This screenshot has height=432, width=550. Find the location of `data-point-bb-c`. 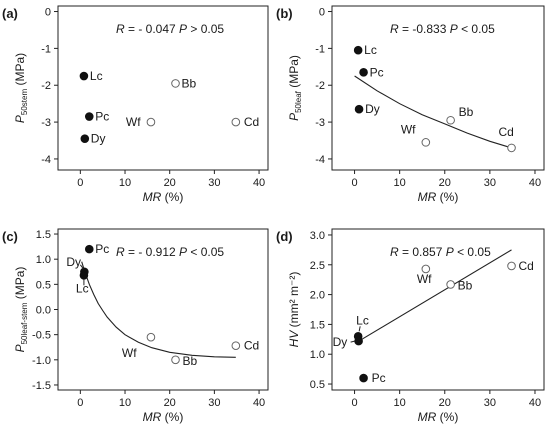

data-point-bb-c is located at coordinates (175, 360).